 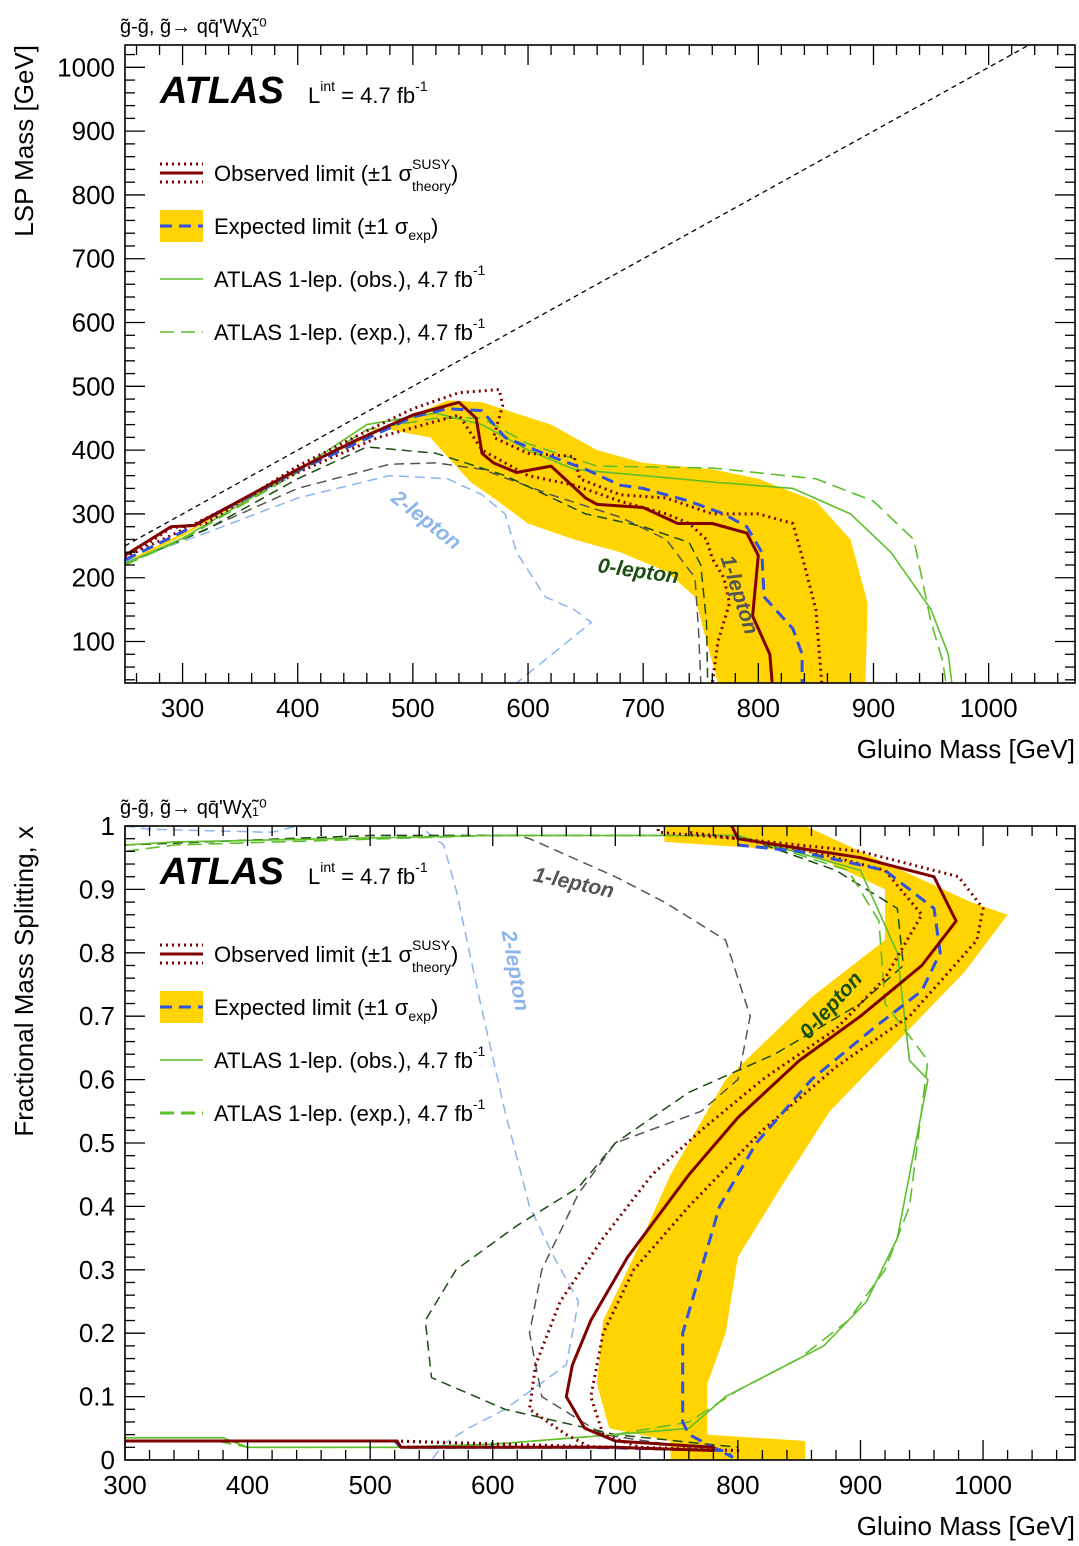 What do you see at coordinates (573, 882) in the screenshot?
I see `region-label: 1-lepton` at bounding box center [573, 882].